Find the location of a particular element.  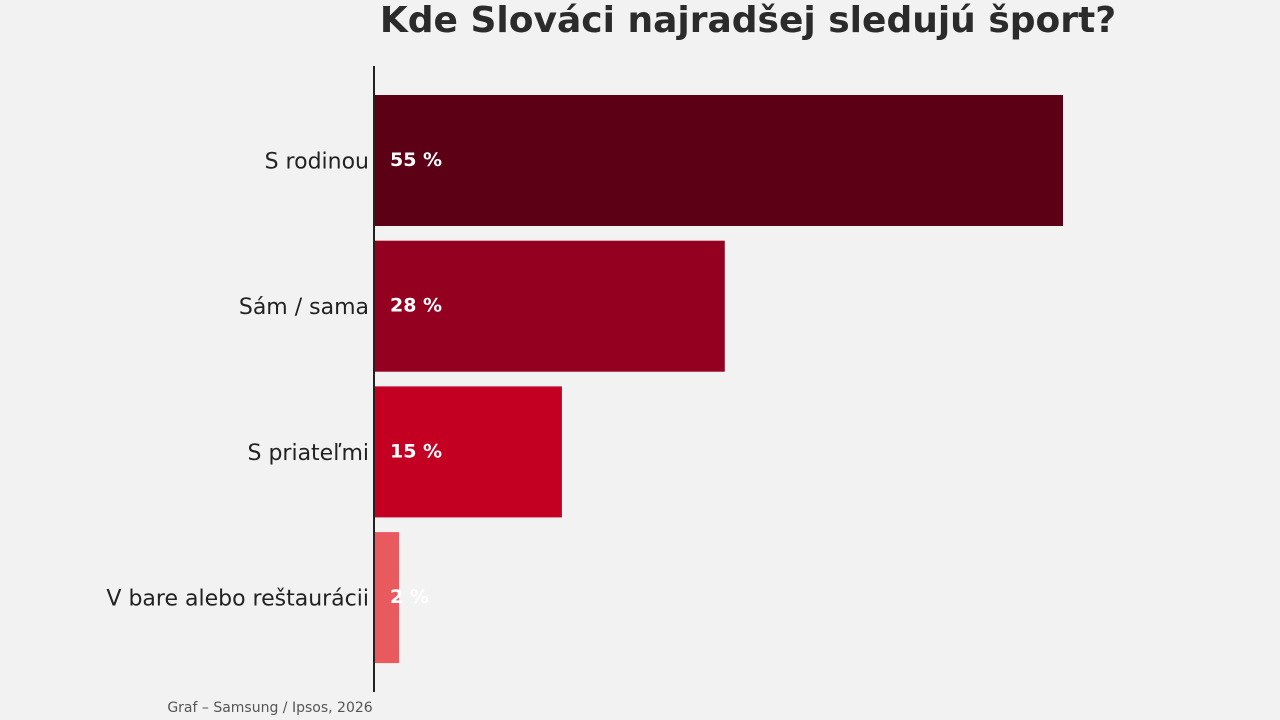

category-label: S rodinou is located at coordinates (317, 162).